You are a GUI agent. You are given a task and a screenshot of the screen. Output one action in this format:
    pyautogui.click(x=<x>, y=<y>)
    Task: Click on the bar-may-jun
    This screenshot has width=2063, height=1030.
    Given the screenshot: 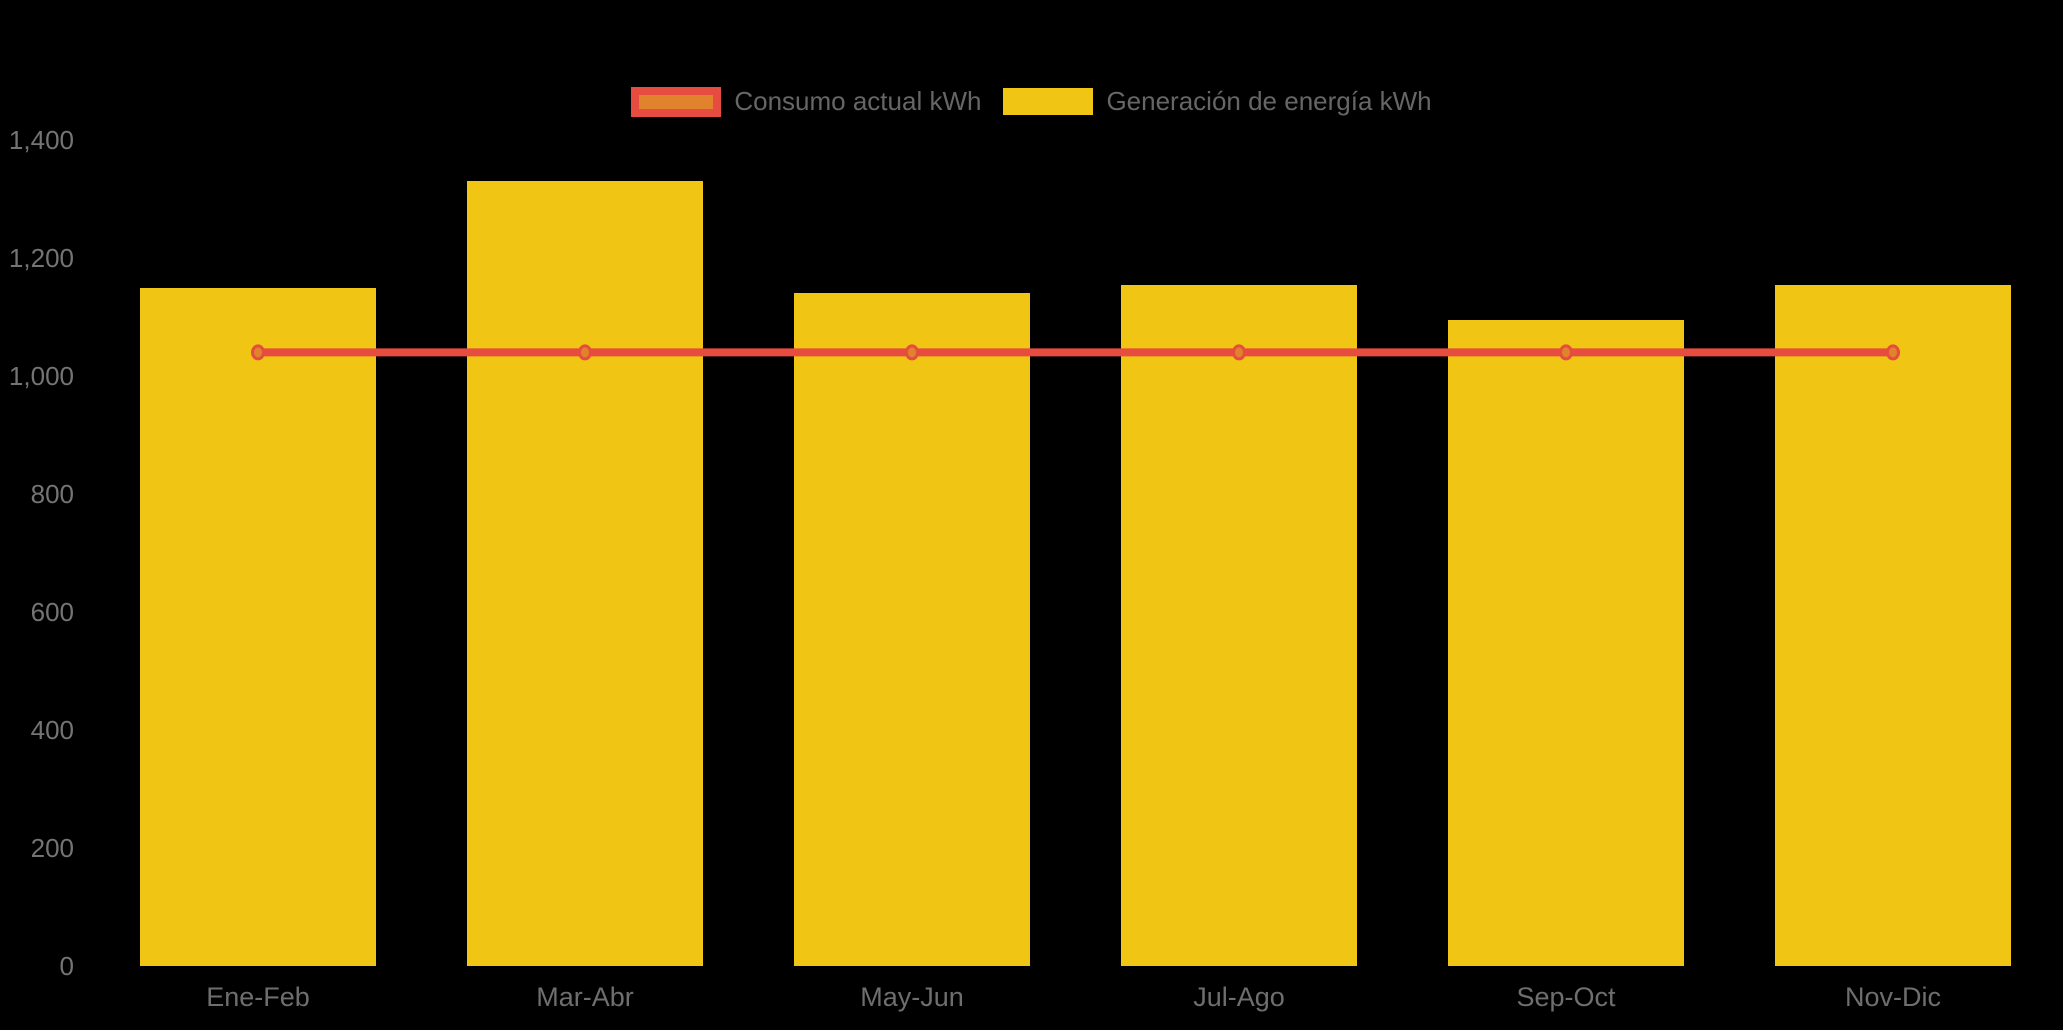 What is the action you would take?
    pyautogui.click(x=912, y=629)
    